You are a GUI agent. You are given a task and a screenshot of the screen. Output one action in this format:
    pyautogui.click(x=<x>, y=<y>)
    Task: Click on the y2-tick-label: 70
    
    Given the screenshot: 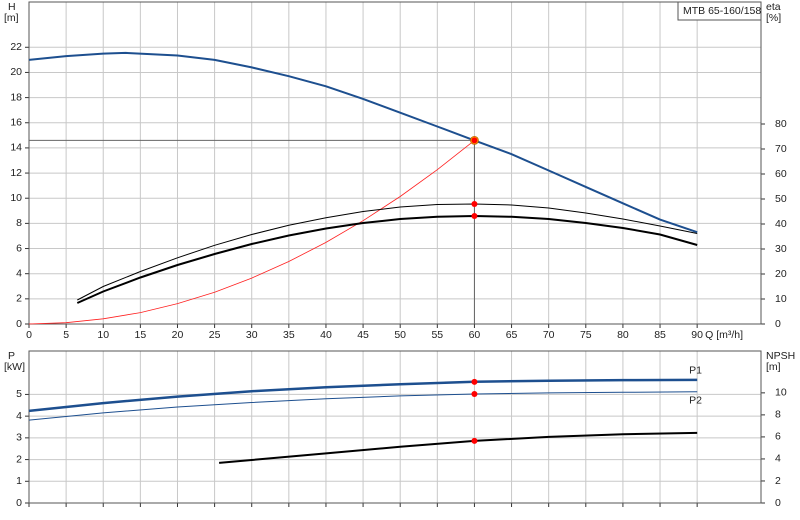 What is the action you would take?
    pyautogui.click(x=781, y=149)
    